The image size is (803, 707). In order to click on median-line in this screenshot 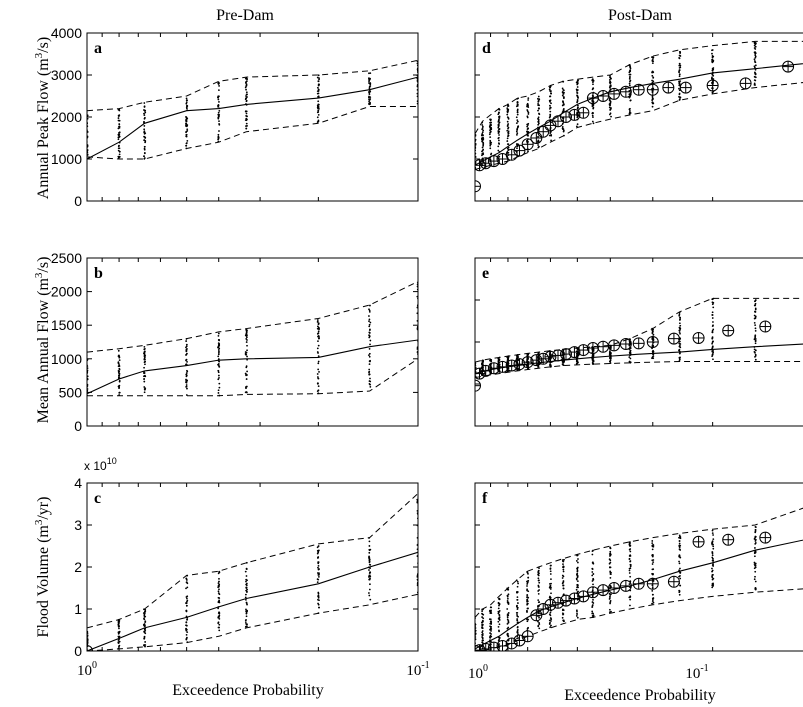, I will do `click(252, 601)`.